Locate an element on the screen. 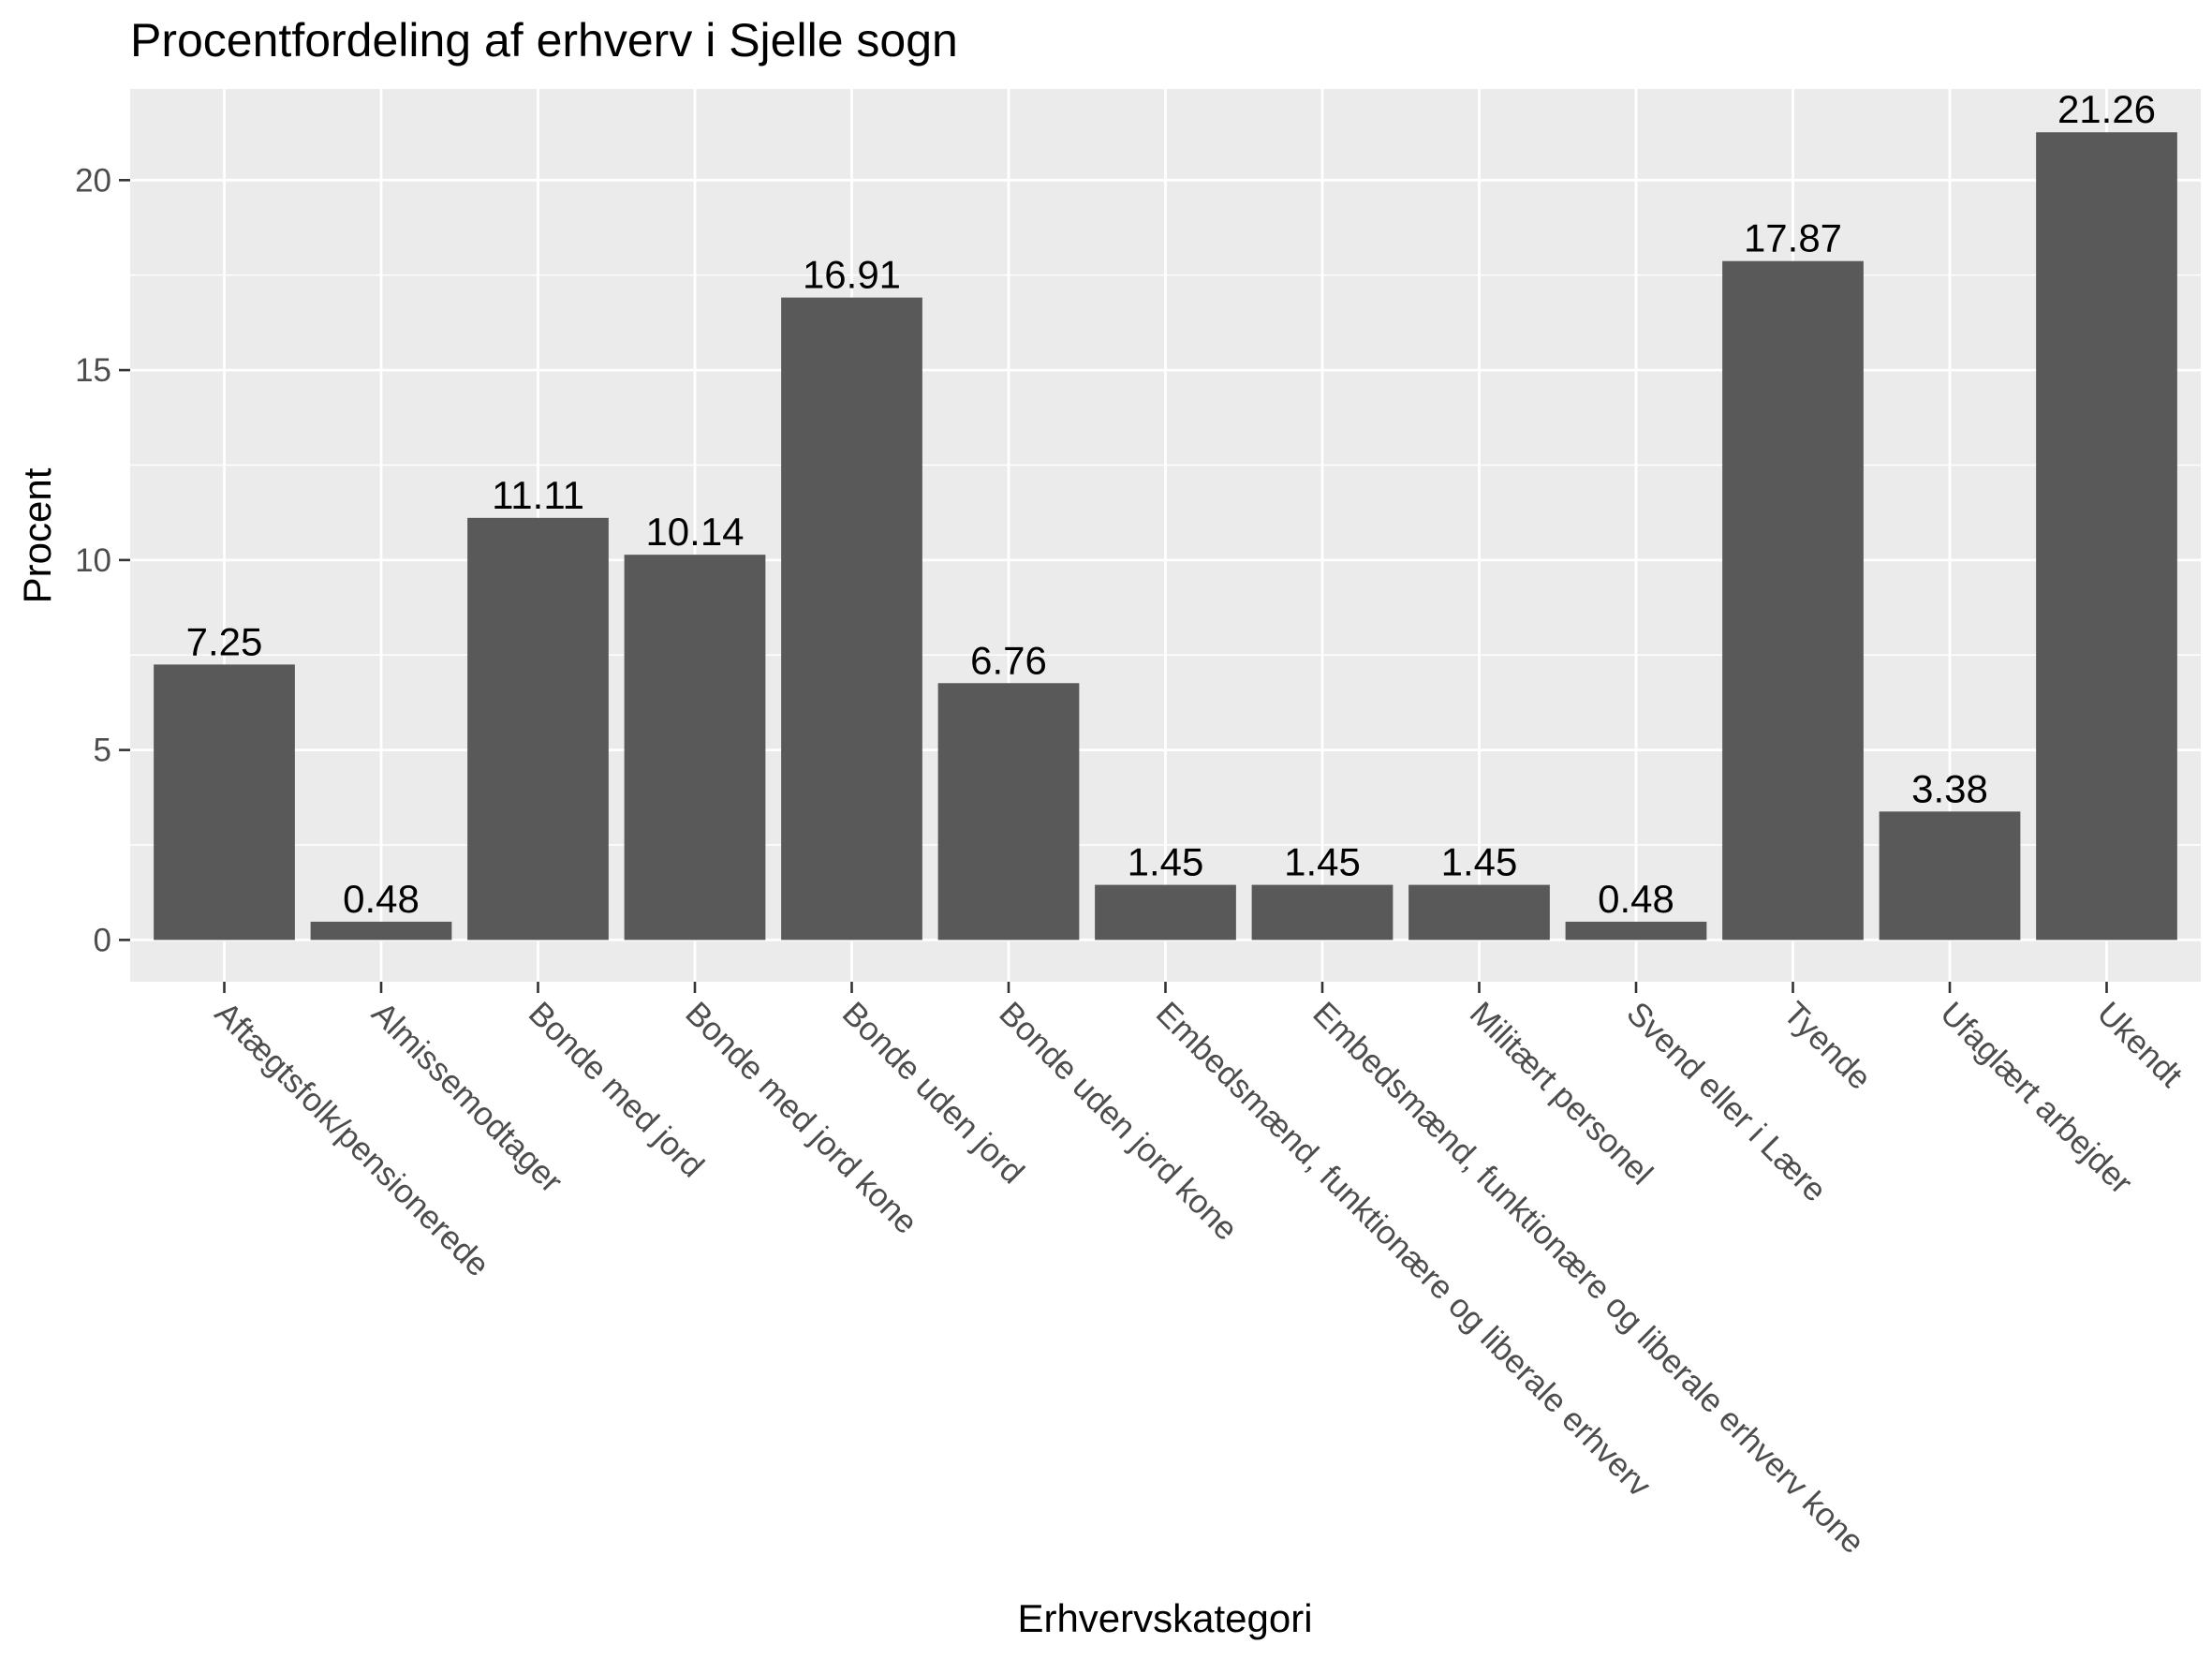  y-axis-title: Procent is located at coordinates (37, 535).